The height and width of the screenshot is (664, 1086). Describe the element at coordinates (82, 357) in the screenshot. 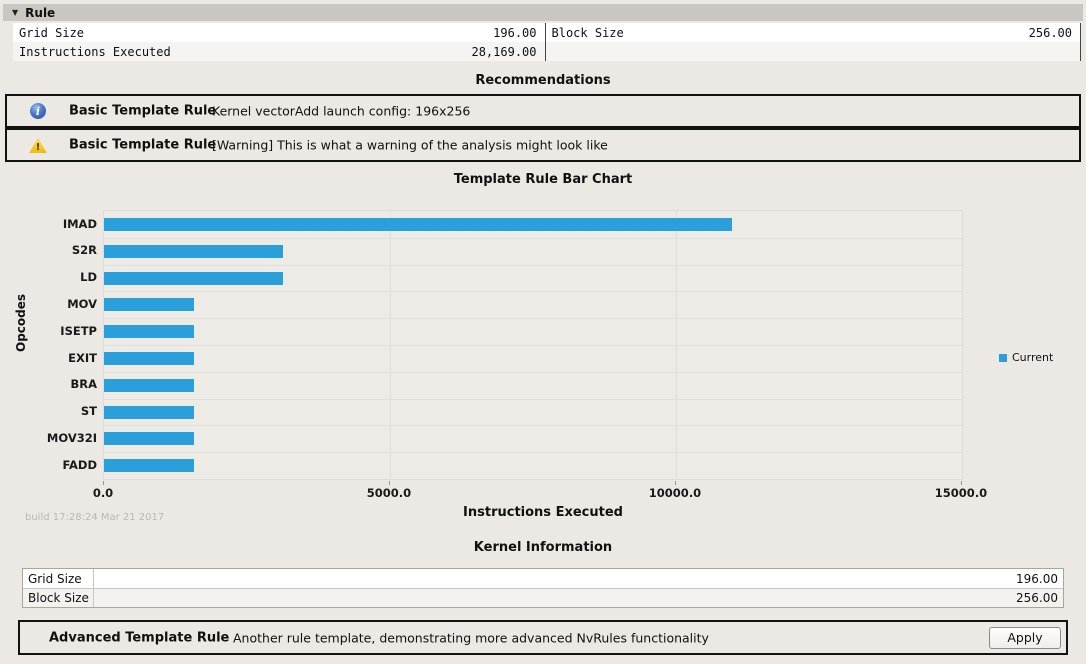

I see `chart-category-label: EXIT` at that location.